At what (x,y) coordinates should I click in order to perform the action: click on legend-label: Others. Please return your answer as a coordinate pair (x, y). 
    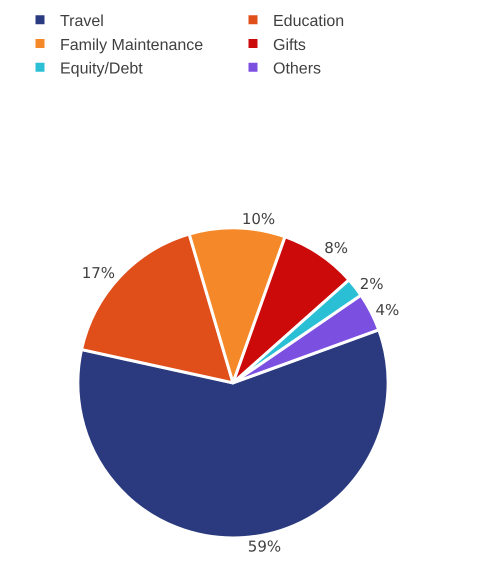
    Looking at the image, I should click on (297, 69).